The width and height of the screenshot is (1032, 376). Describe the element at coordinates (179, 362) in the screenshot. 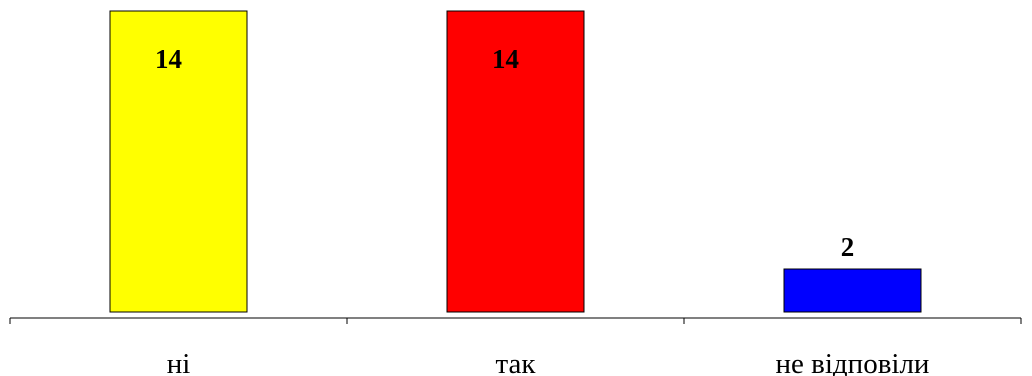

I see `category-label-1: ні` at that location.